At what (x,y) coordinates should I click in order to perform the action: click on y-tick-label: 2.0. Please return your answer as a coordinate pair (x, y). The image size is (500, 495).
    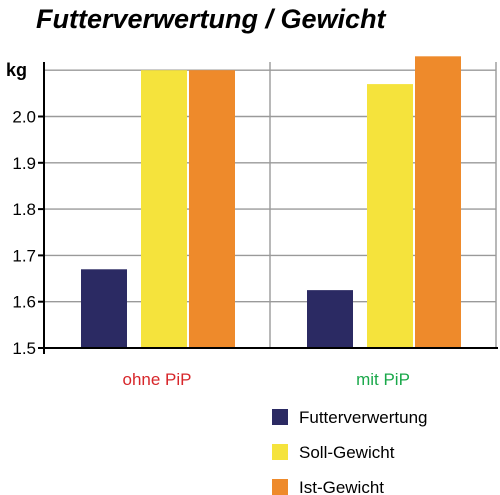
    Looking at the image, I should click on (24, 117).